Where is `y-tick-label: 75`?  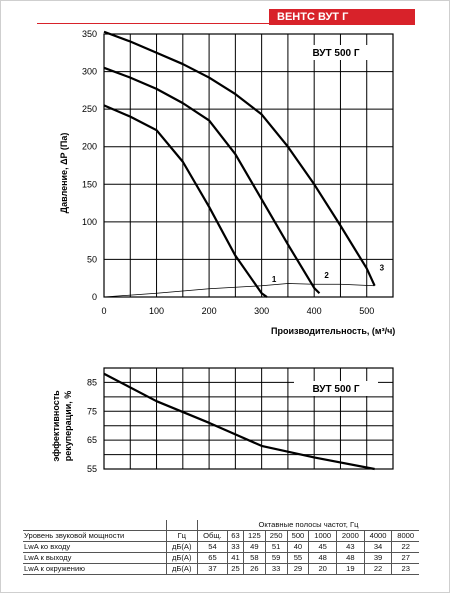
y-tick-label: 75 is located at coordinates (92, 411).